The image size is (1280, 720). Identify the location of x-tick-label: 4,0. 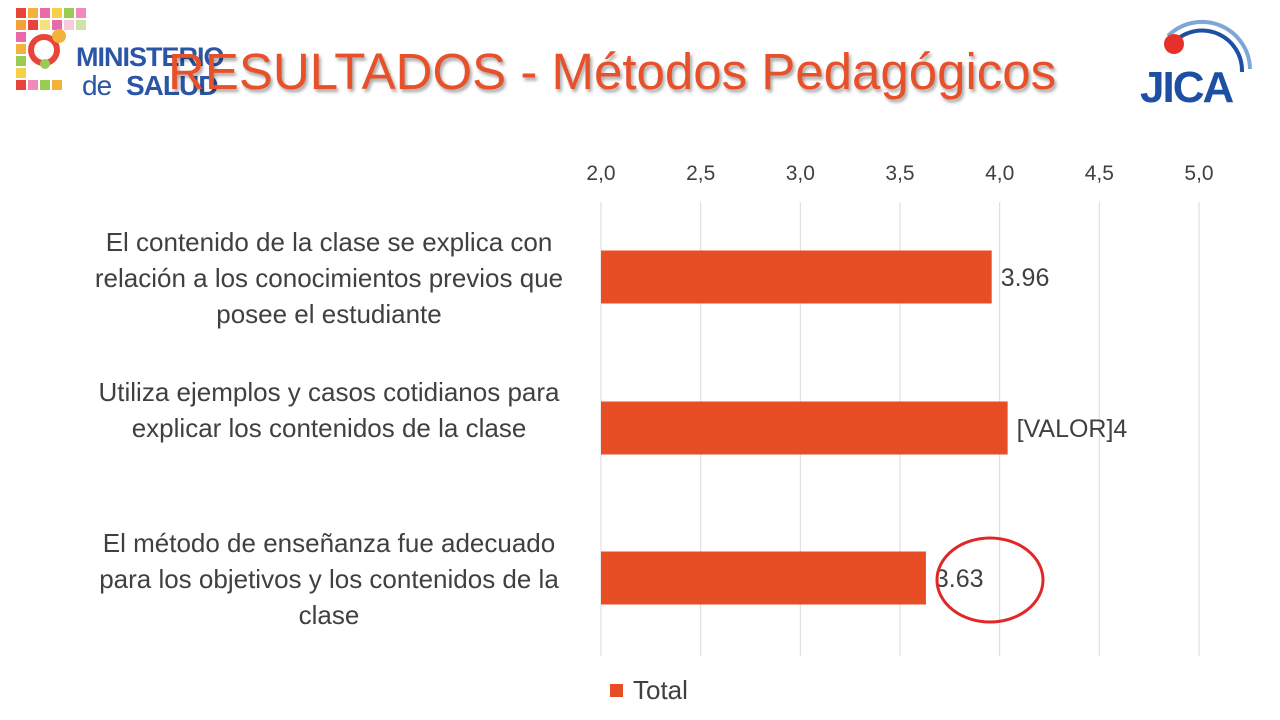
(999, 173).